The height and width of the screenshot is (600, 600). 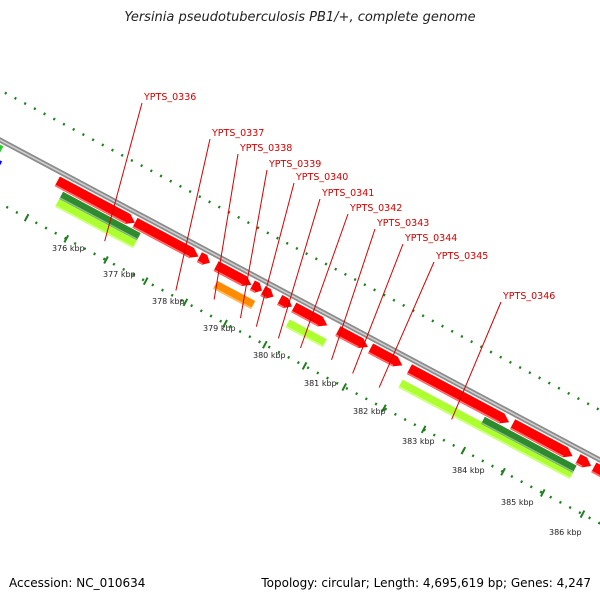 I want to click on cds-arrow-10-body, so click(x=385, y=355).